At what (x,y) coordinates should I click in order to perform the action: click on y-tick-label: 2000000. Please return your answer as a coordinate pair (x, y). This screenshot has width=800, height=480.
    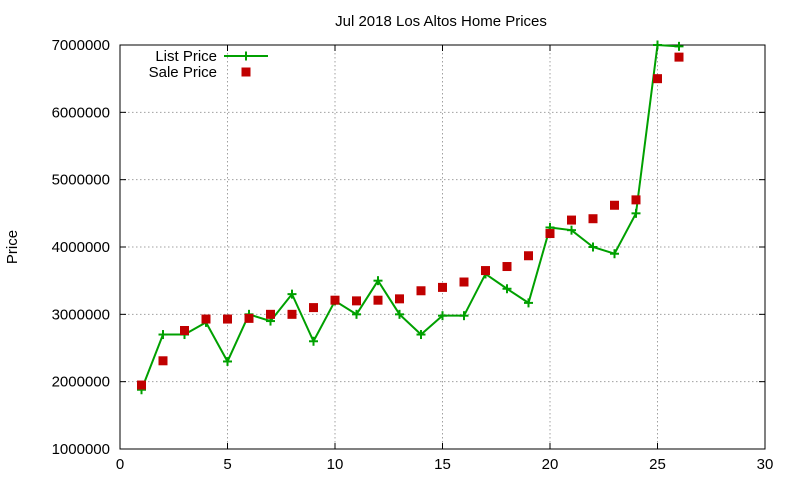
    Looking at the image, I should click on (81, 382).